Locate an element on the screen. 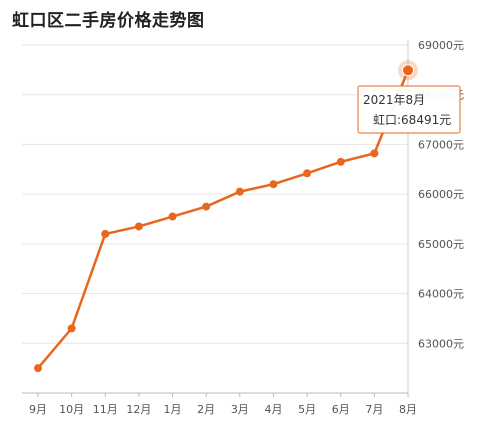  x-tick-label: 2月 is located at coordinates (206, 409).